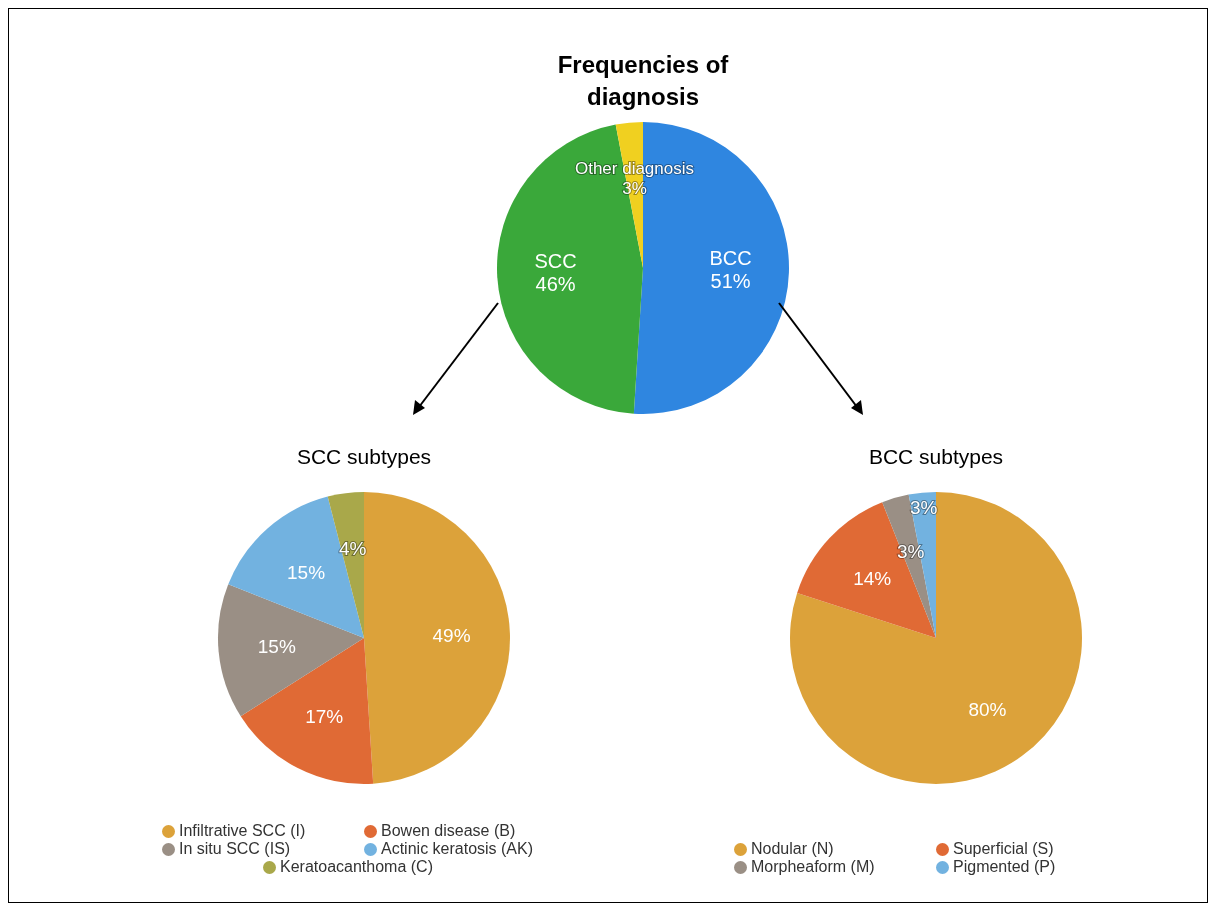 This screenshot has width=1217, height=912. What do you see at coordinates (872, 578) in the screenshot?
I see `data-label: 14%` at bounding box center [872, 578].